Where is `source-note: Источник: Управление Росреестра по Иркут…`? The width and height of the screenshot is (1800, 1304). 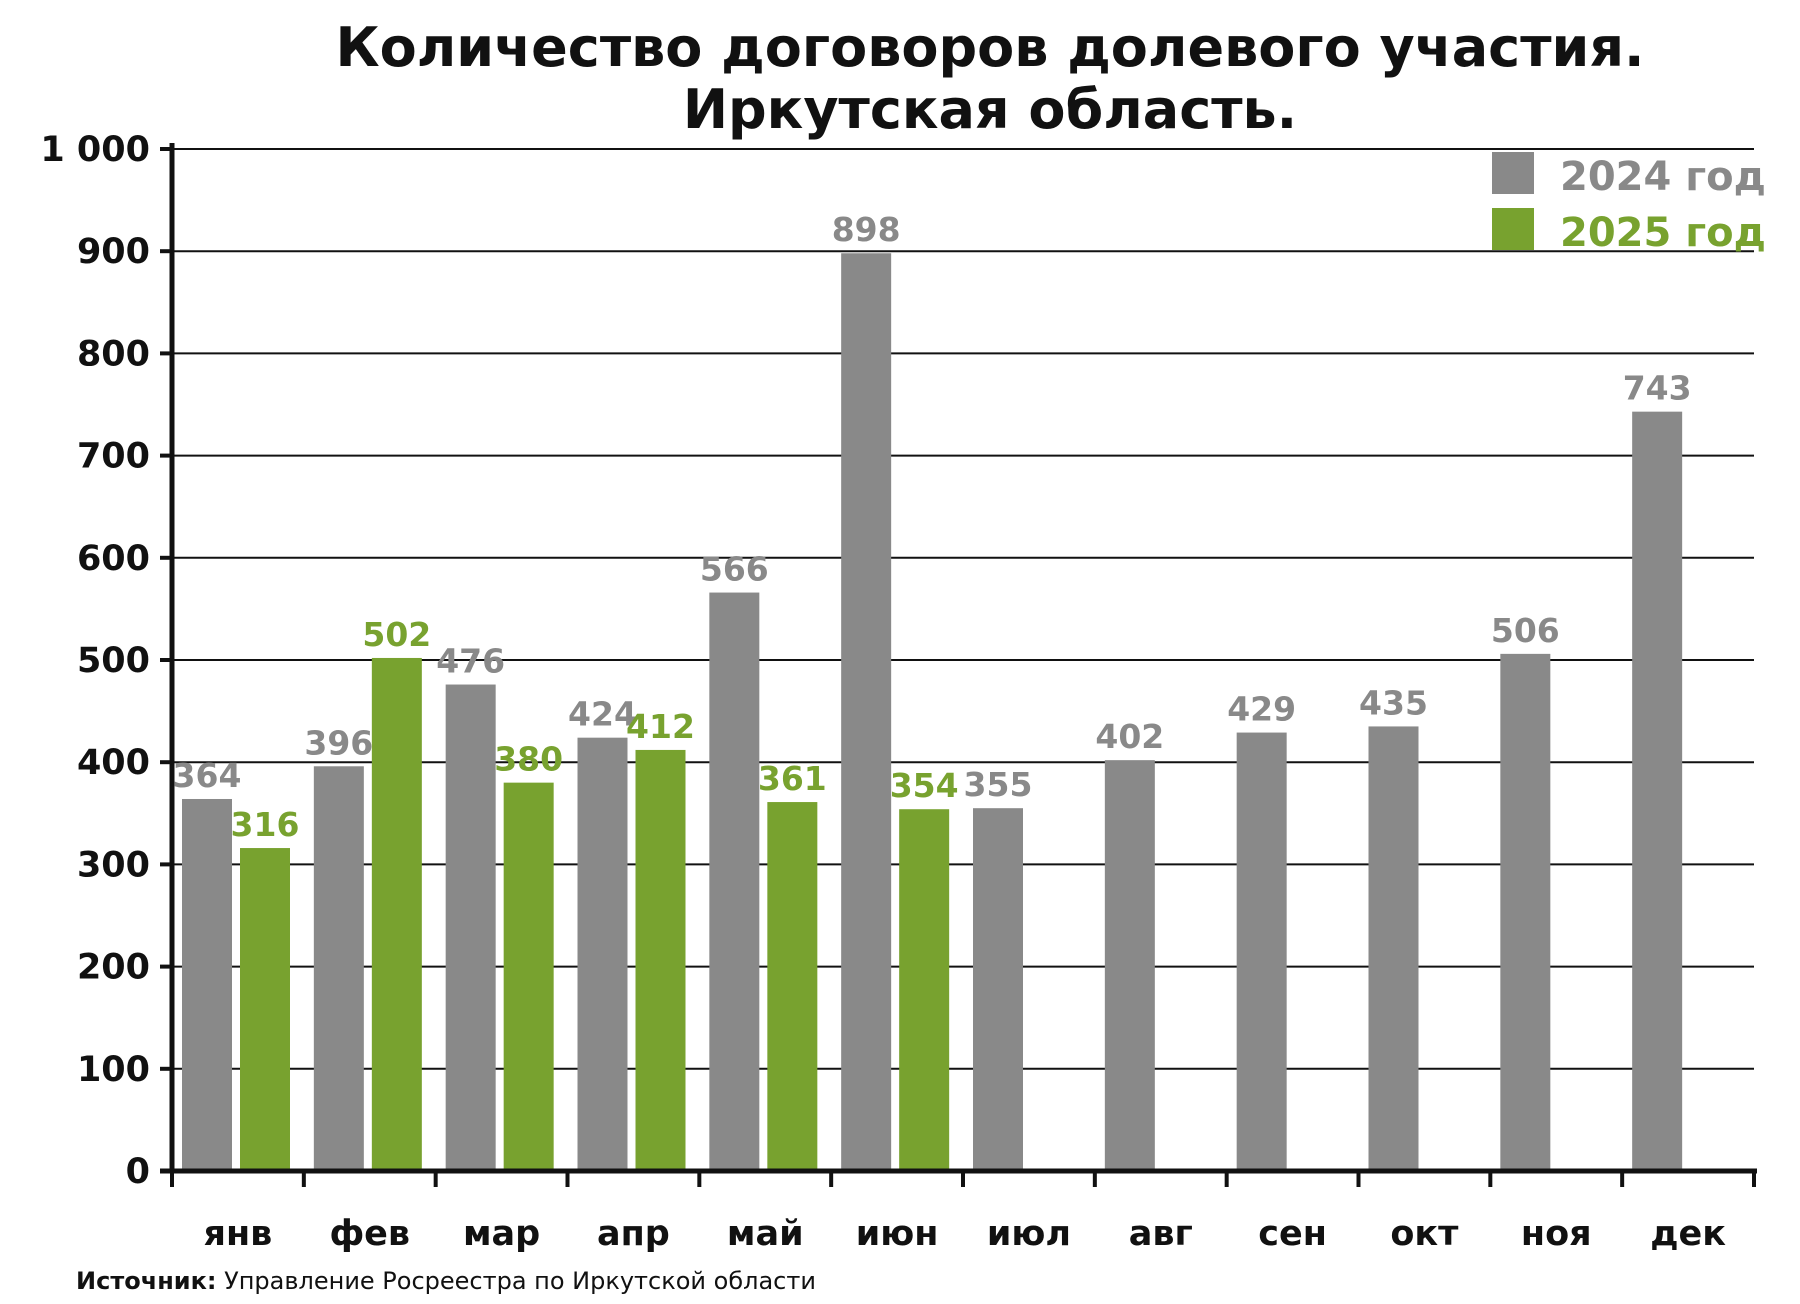
source-note: Источник: Управление Росреестра по Иркут… is located at coordinates (446, 1281).